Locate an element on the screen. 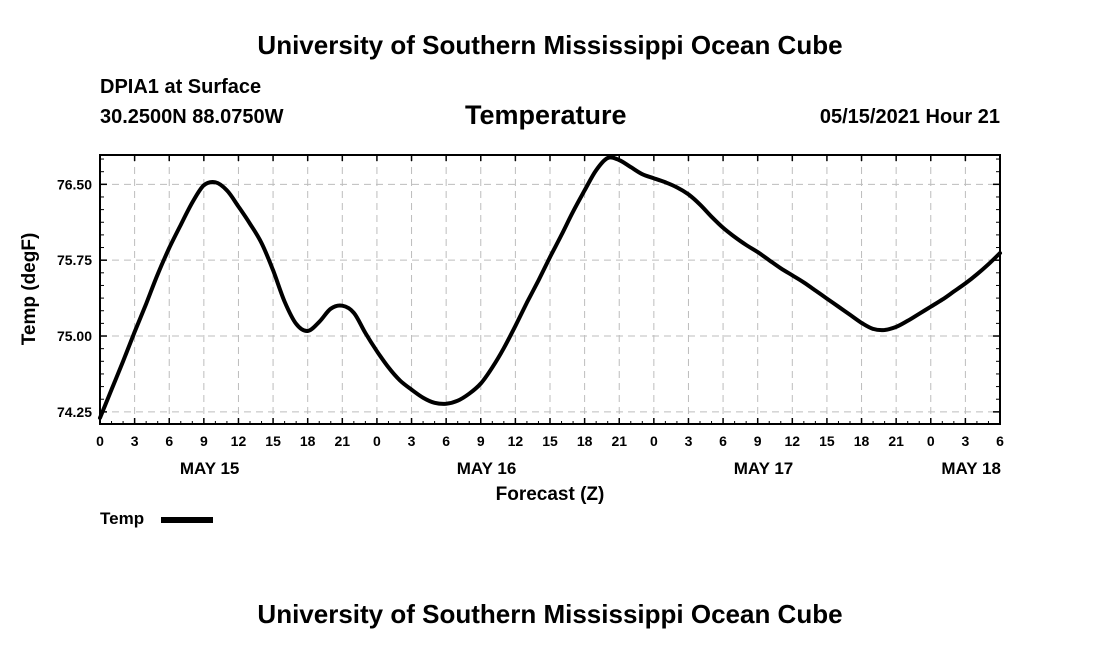  legend-label: Temp is located at coordinates (122, 518).